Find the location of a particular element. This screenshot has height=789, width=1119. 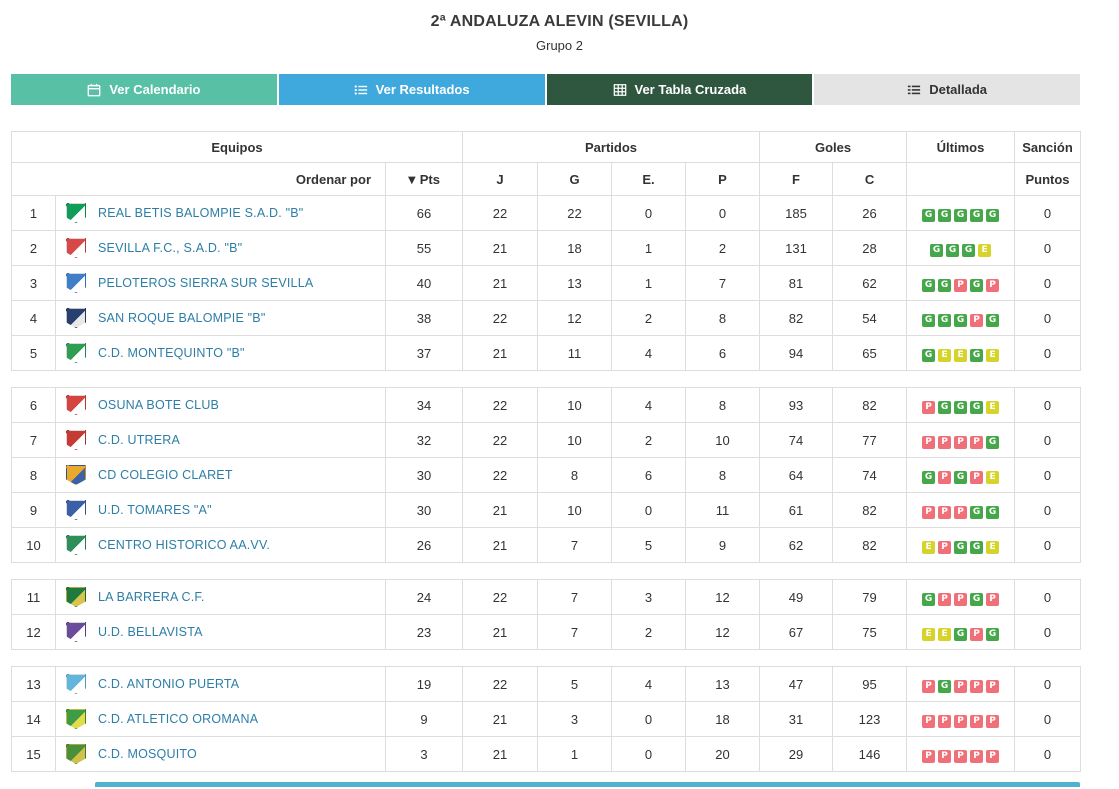

c-cell: 146 is located at coordinates (870, 754).